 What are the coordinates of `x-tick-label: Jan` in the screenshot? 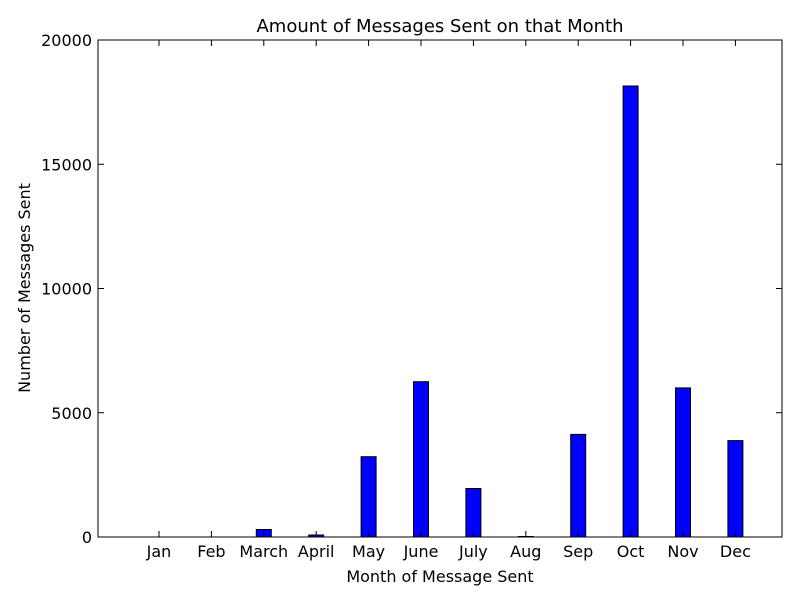 It's located at (159, 551).